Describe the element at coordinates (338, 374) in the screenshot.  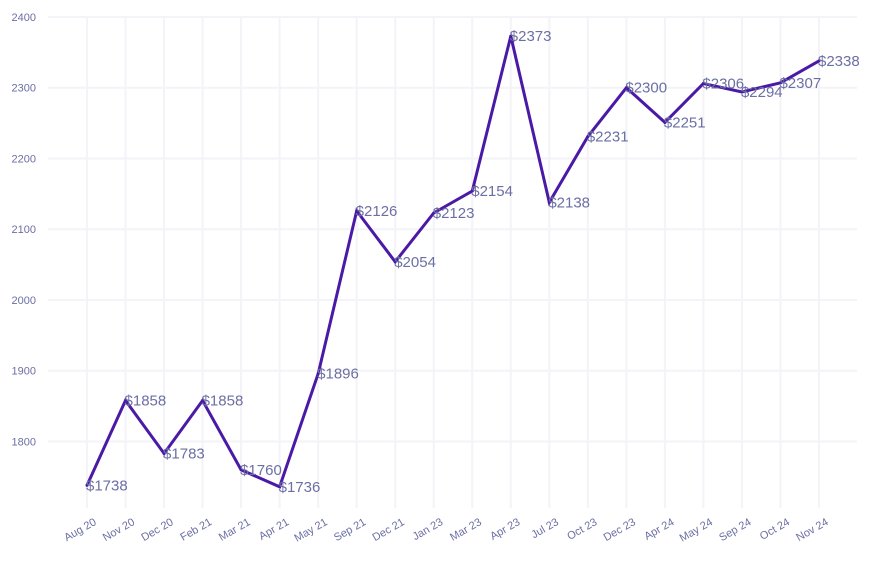
I see `data-label: $1896` at that location.